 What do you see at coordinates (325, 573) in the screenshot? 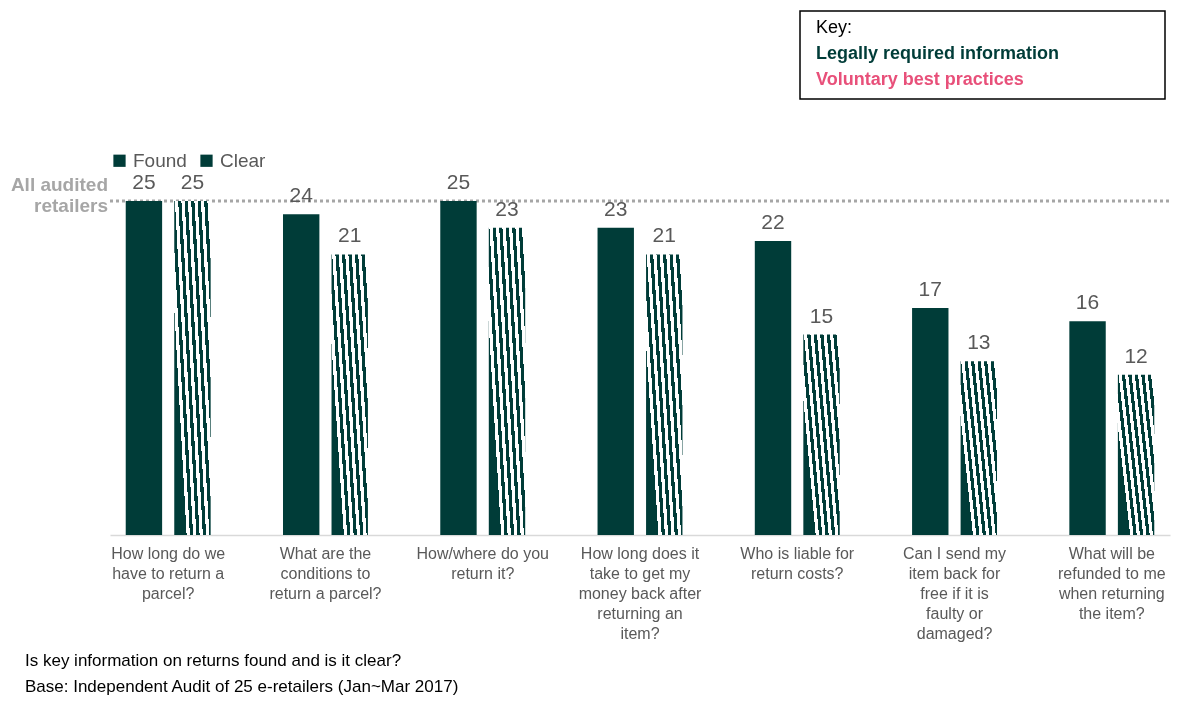
I see `x-tick-label: What are the conditions to return a parcel?` at bounding box center [325, 573].